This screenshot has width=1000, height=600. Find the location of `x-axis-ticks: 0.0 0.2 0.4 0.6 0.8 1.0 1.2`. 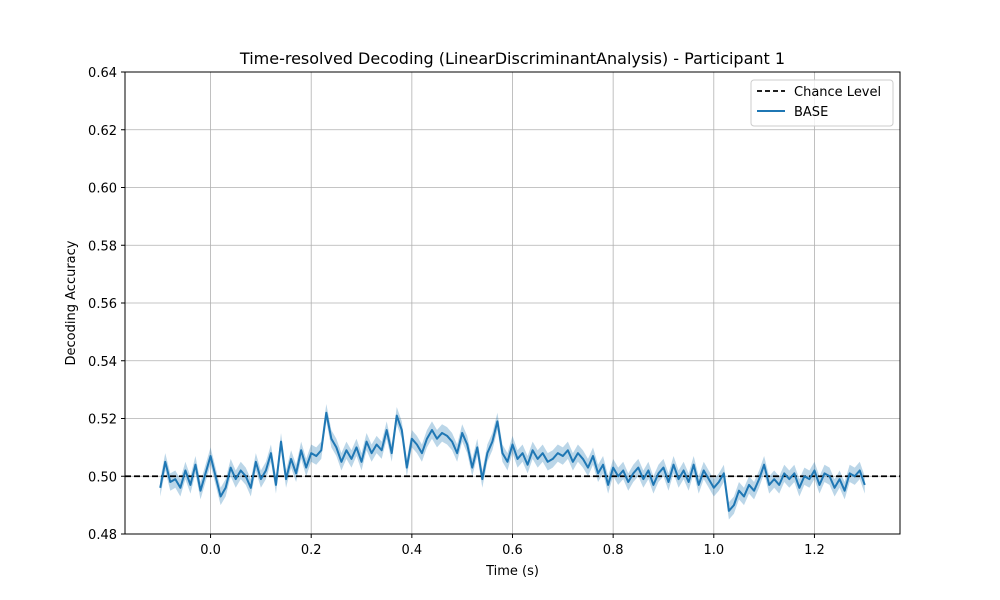

x-axis-ticks: 0.0 0.2 0.4 0.6 0.8 1.0 1.2 is located at coordinates (512, 546).